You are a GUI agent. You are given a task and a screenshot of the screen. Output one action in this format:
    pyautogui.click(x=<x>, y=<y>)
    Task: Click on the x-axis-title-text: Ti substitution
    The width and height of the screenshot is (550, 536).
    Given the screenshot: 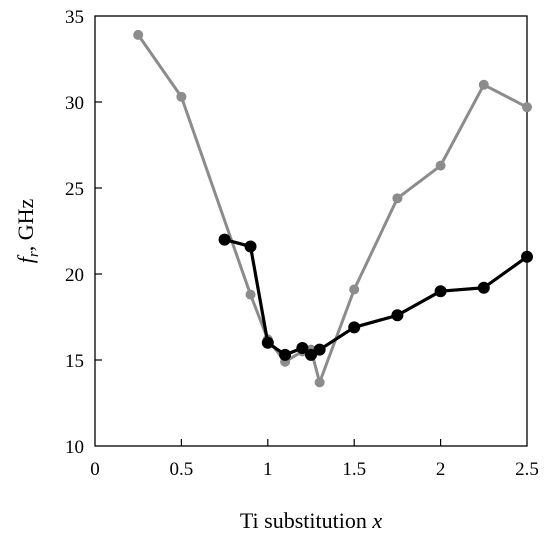 What is the action you would take?
    pyautogui.click(x=303, y=520)
    